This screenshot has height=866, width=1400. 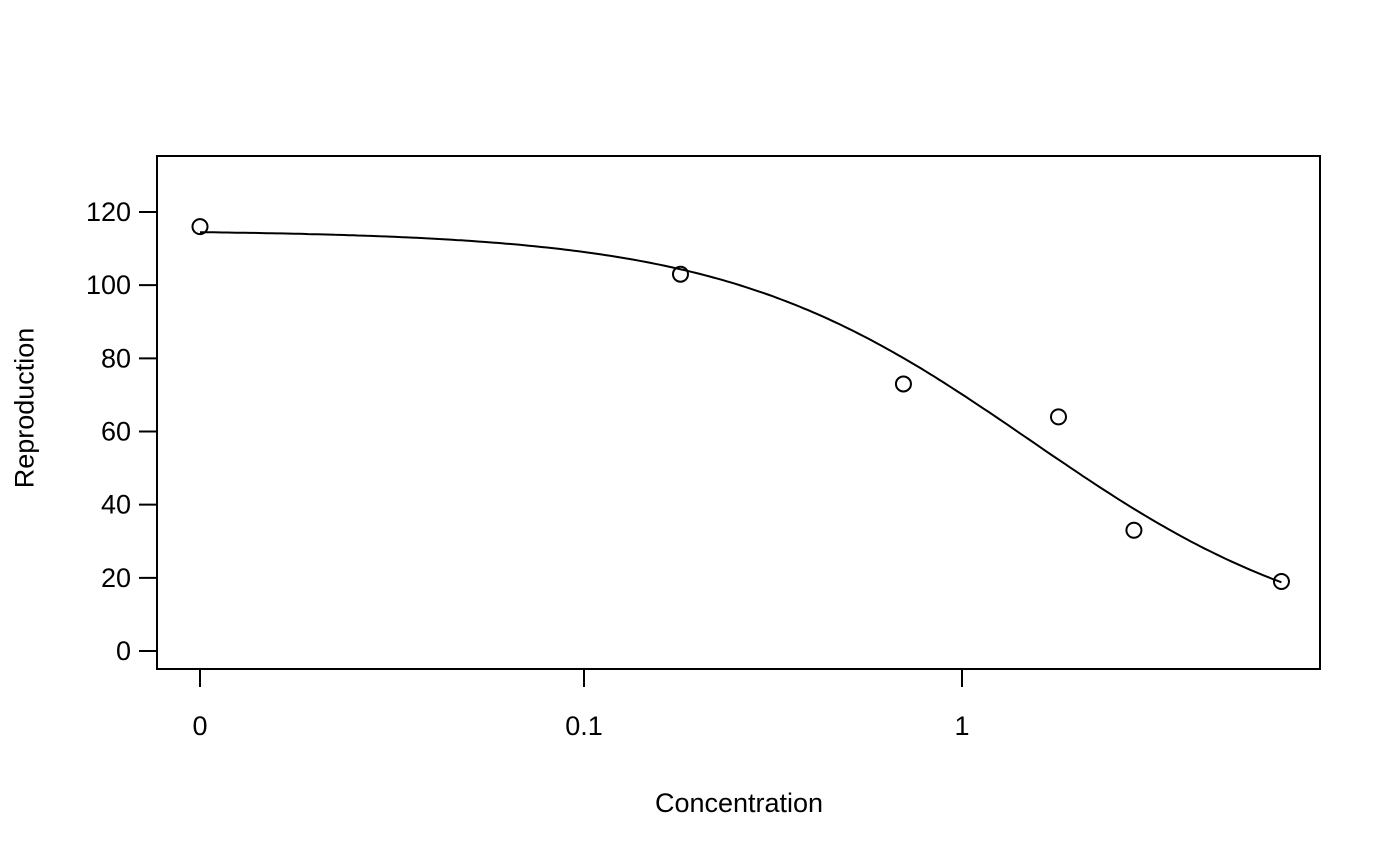 What do you see at coordinates (739, 803) in the screenshot?
I see `x-axis-title: Concentration` at bounding box center [739, 803].